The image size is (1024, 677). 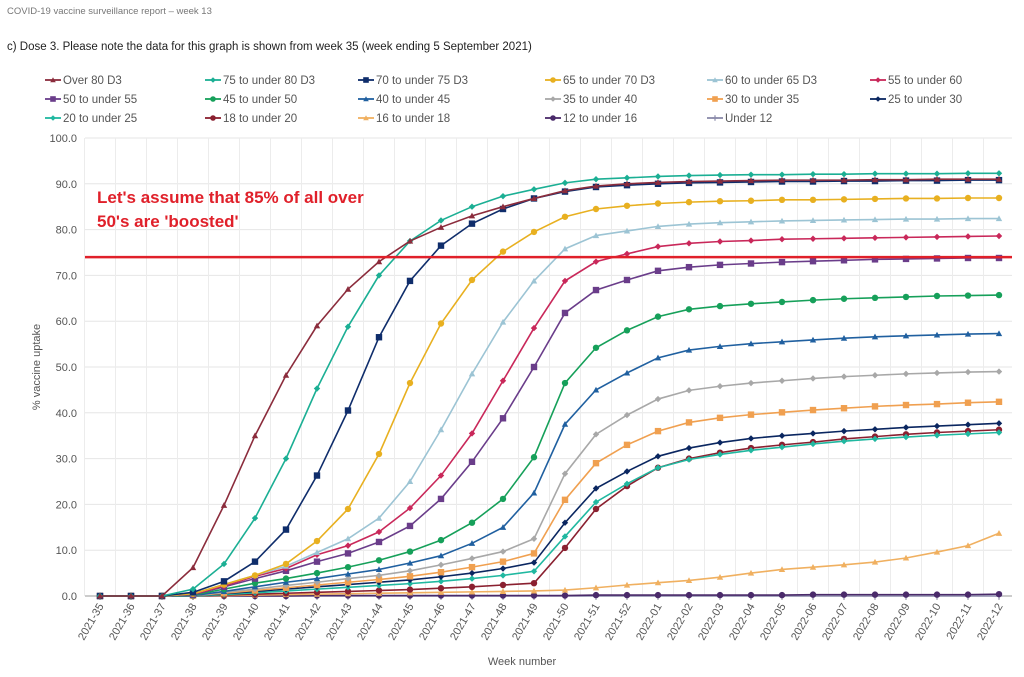 What do you see at coordinates (835, 622) in the screenshot?
I see `x-tick-label: 2022-07` at bounding box center [835, 622].